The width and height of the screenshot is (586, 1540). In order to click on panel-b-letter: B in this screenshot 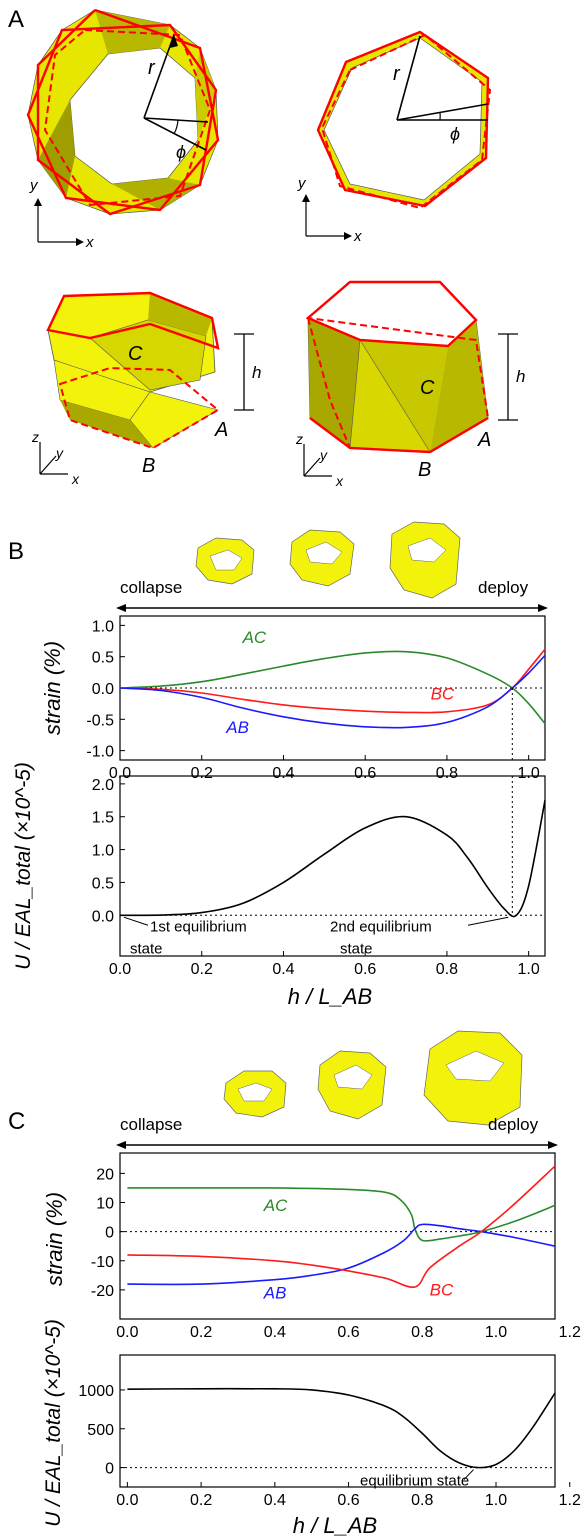, I will do `click(16, 551)`.